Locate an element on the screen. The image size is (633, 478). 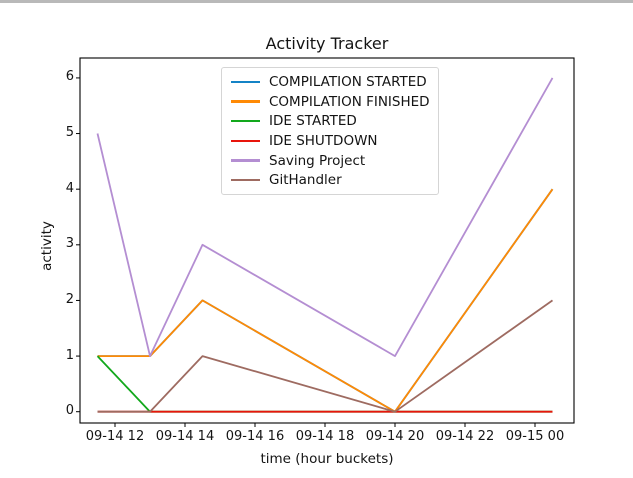
x-tick-label: 09-15 00 is located at coordinates (535, 436).